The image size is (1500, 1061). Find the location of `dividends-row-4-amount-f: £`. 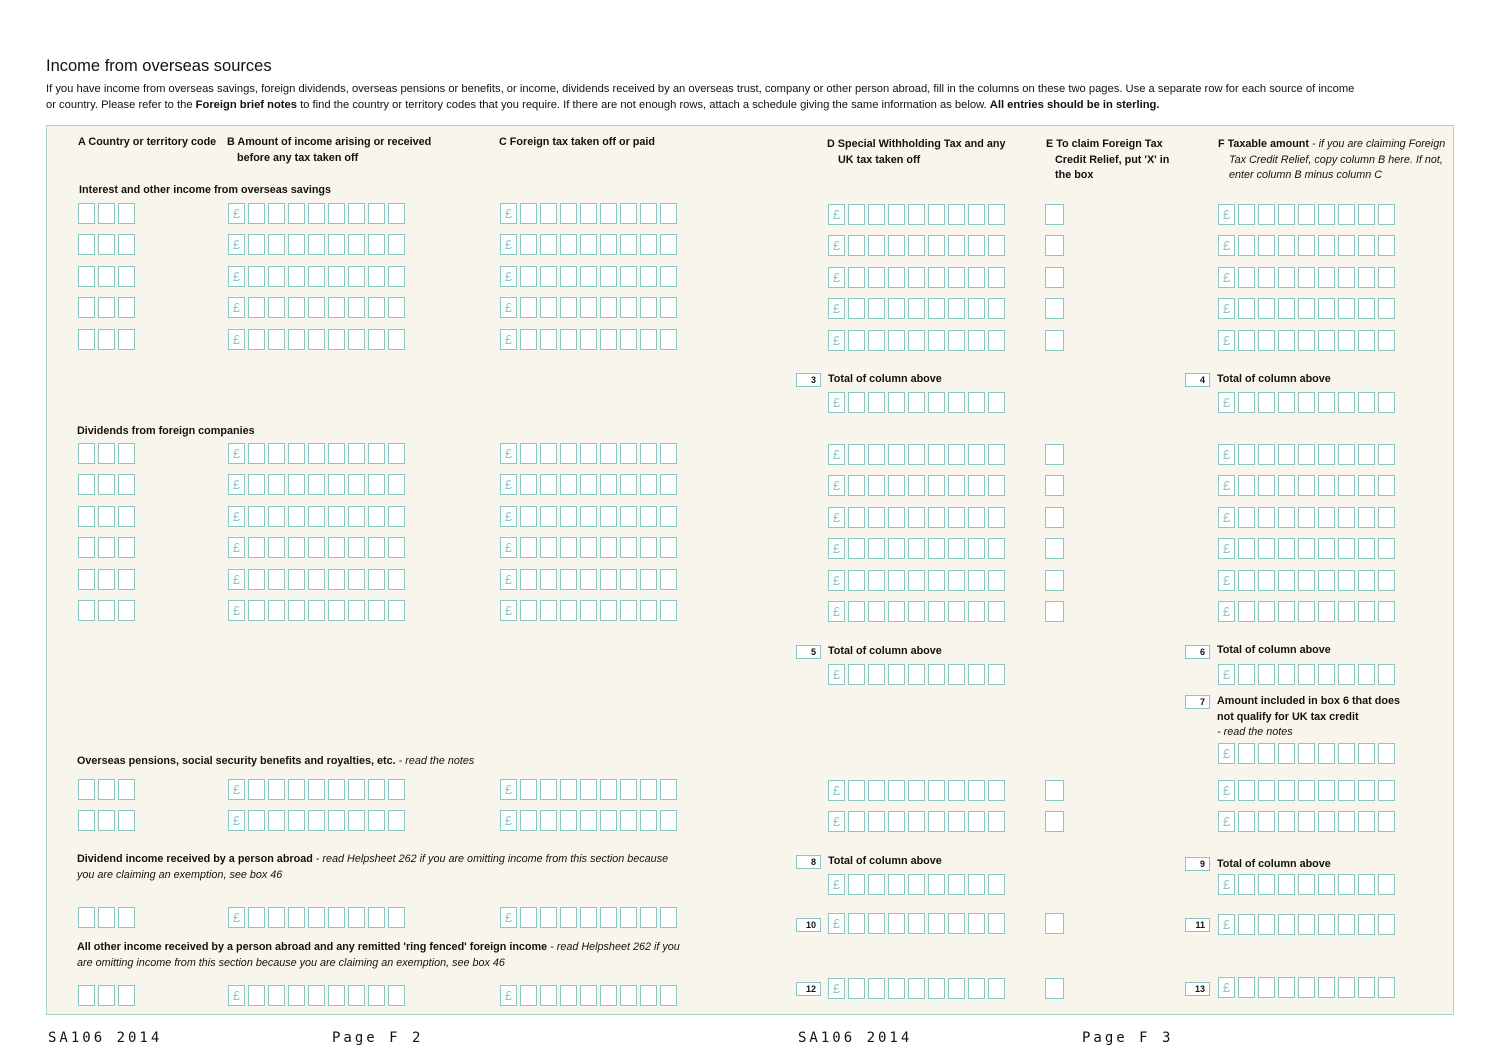

dividends-row-4-amount-f: £ is located at coordinates (1306, 548).